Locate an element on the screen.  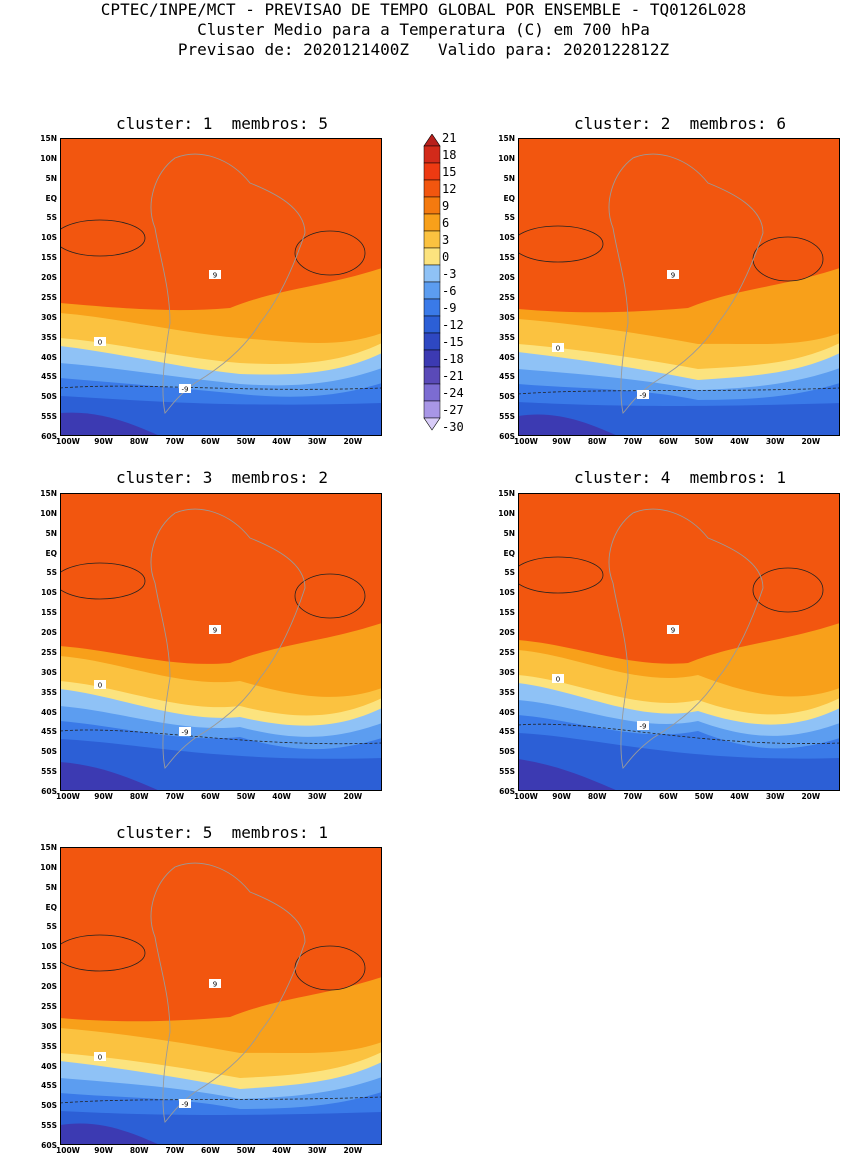
lat-label: 10S is located at coordinates (49, 238).